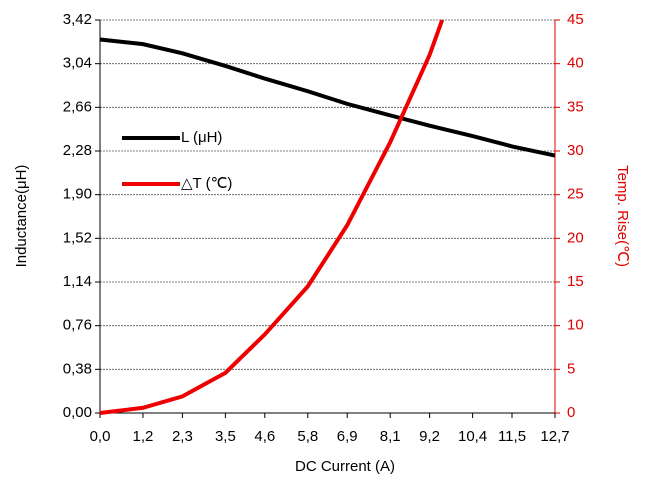 This screenshot has width=646, height=480. What do you see at coordinates (21, 216) in the screenshot?
I see `y-axis-title: Inductance(μH)` at bounding box center [21, 216].